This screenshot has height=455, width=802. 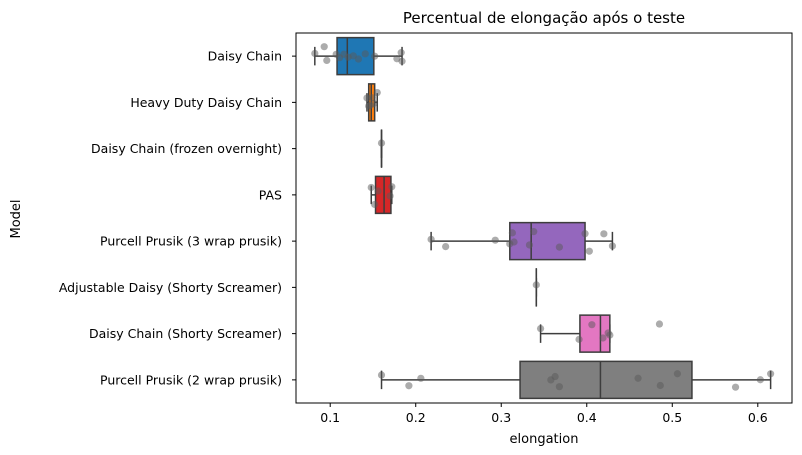 What do you see at coordinates (185, 333) in the screenshot?
I see `category-label: Daisy Chain (Shorty Screamer)` at bounding box center [185, 333].